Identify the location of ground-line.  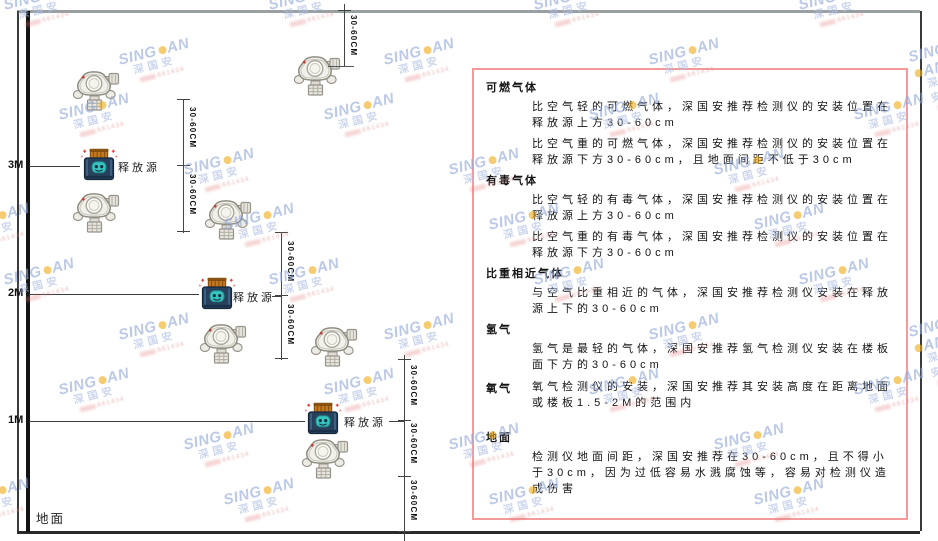
(468, 532).